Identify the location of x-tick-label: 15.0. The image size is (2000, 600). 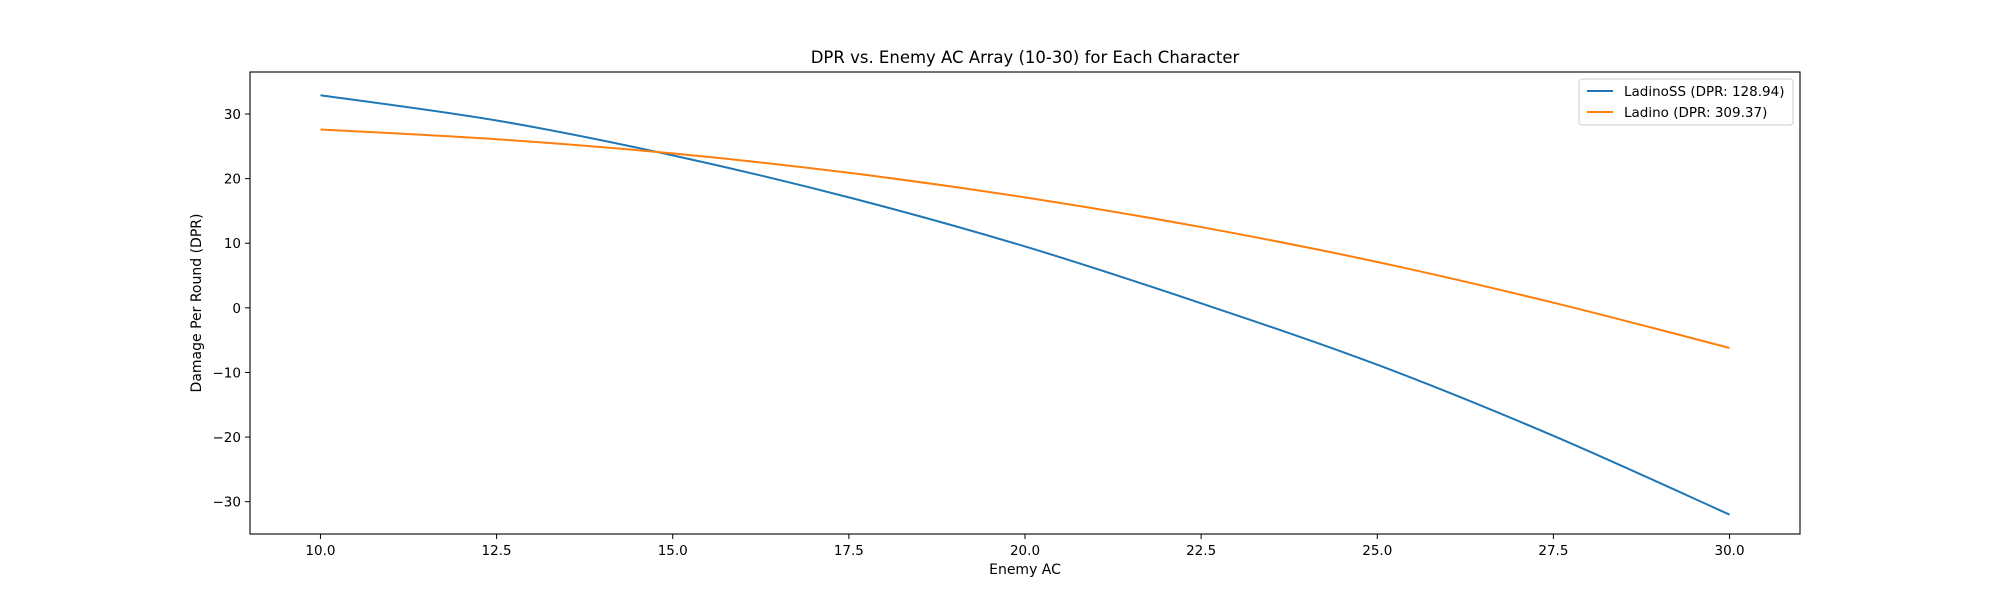
(673, 551).